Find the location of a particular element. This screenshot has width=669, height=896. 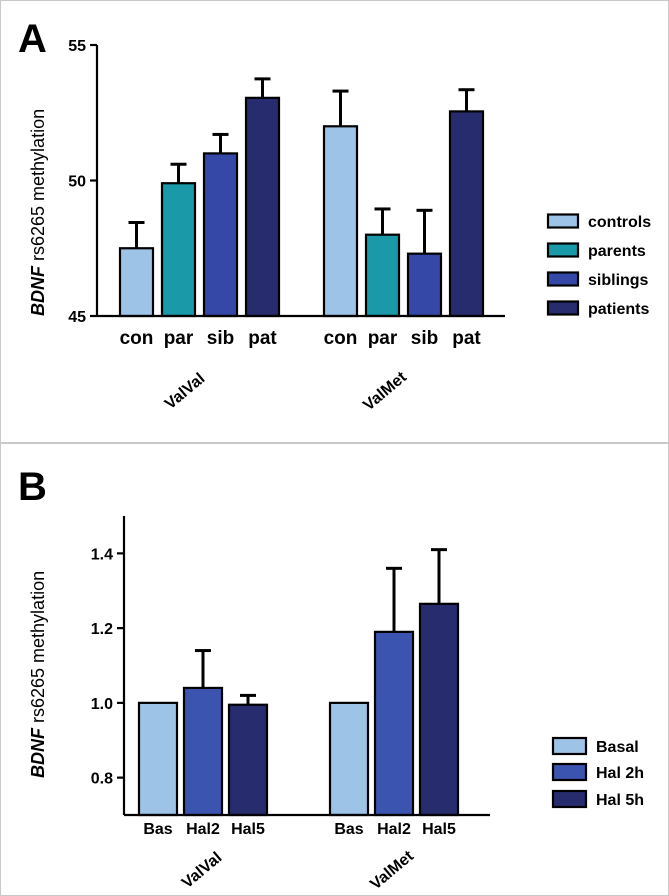

bar-valval-siblings is located at coordinates (220, 235).